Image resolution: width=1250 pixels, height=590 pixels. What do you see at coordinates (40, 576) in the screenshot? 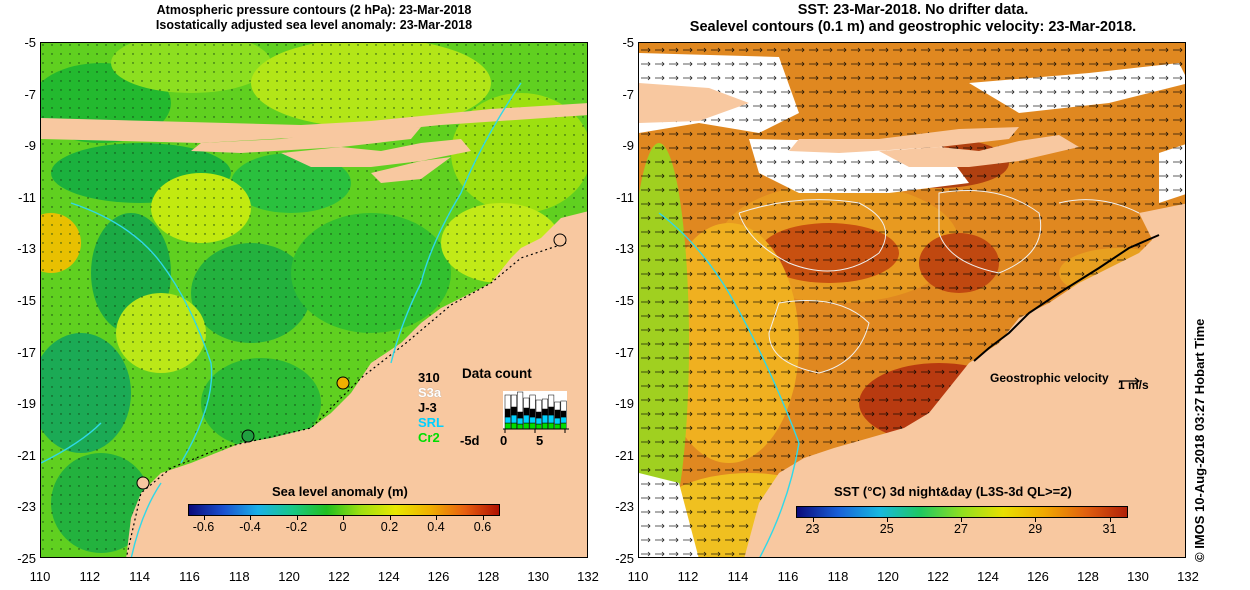
I see `left-lon-tick: 110` at bounding box center [40, 576].